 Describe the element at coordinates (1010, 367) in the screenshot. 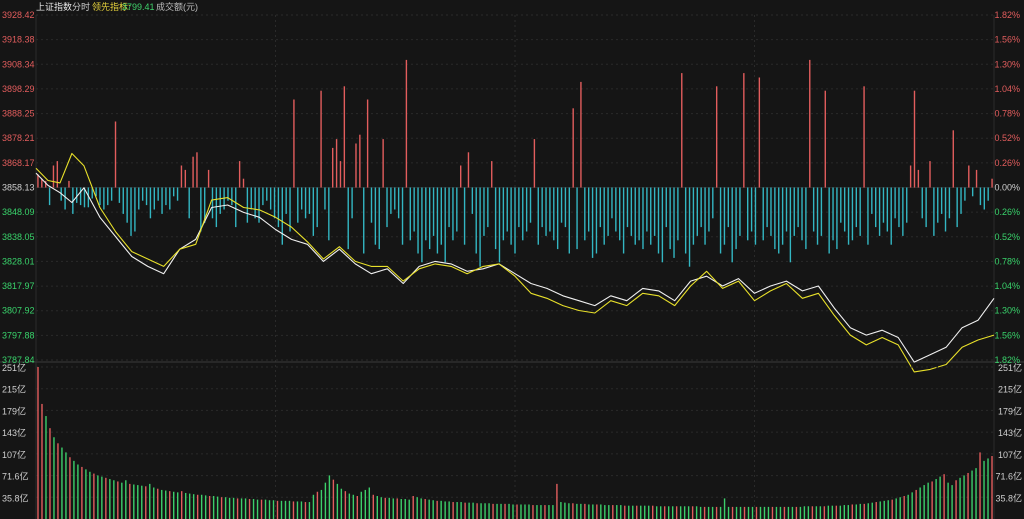

I see `volume-tick-label-right: 251亿` at that location.